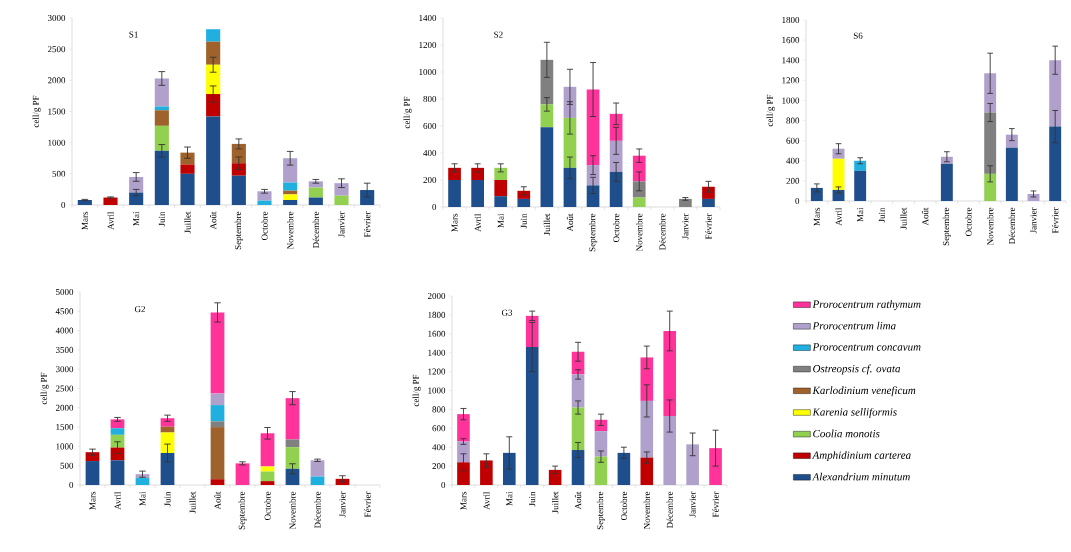 This screenshot has height=552, width=1071. I want to click on legend-label: Coolia monotis, so click(846, 433).